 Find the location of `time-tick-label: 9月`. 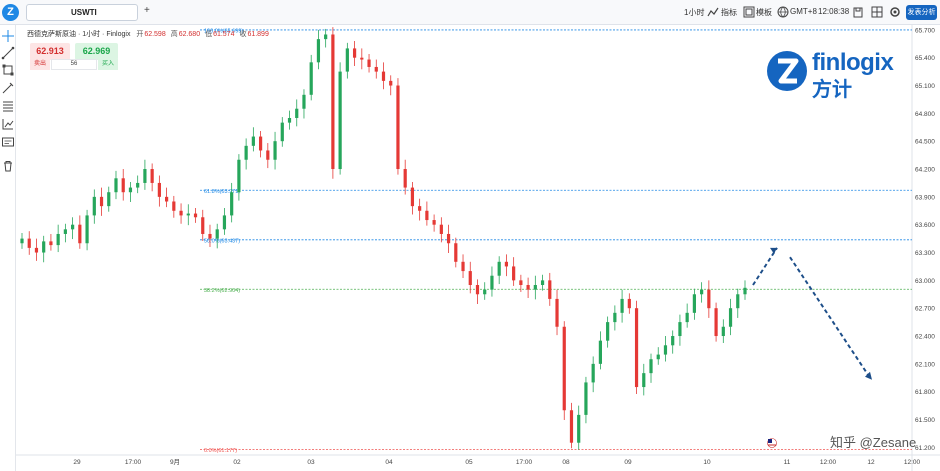

time-tick-label: 9月 is located at coordinates (175, 462).